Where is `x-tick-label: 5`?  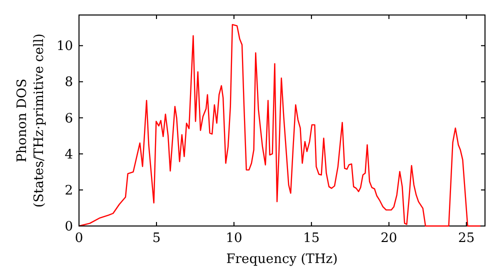 x-tick-label: 5 is located at coordinates (156, 238).